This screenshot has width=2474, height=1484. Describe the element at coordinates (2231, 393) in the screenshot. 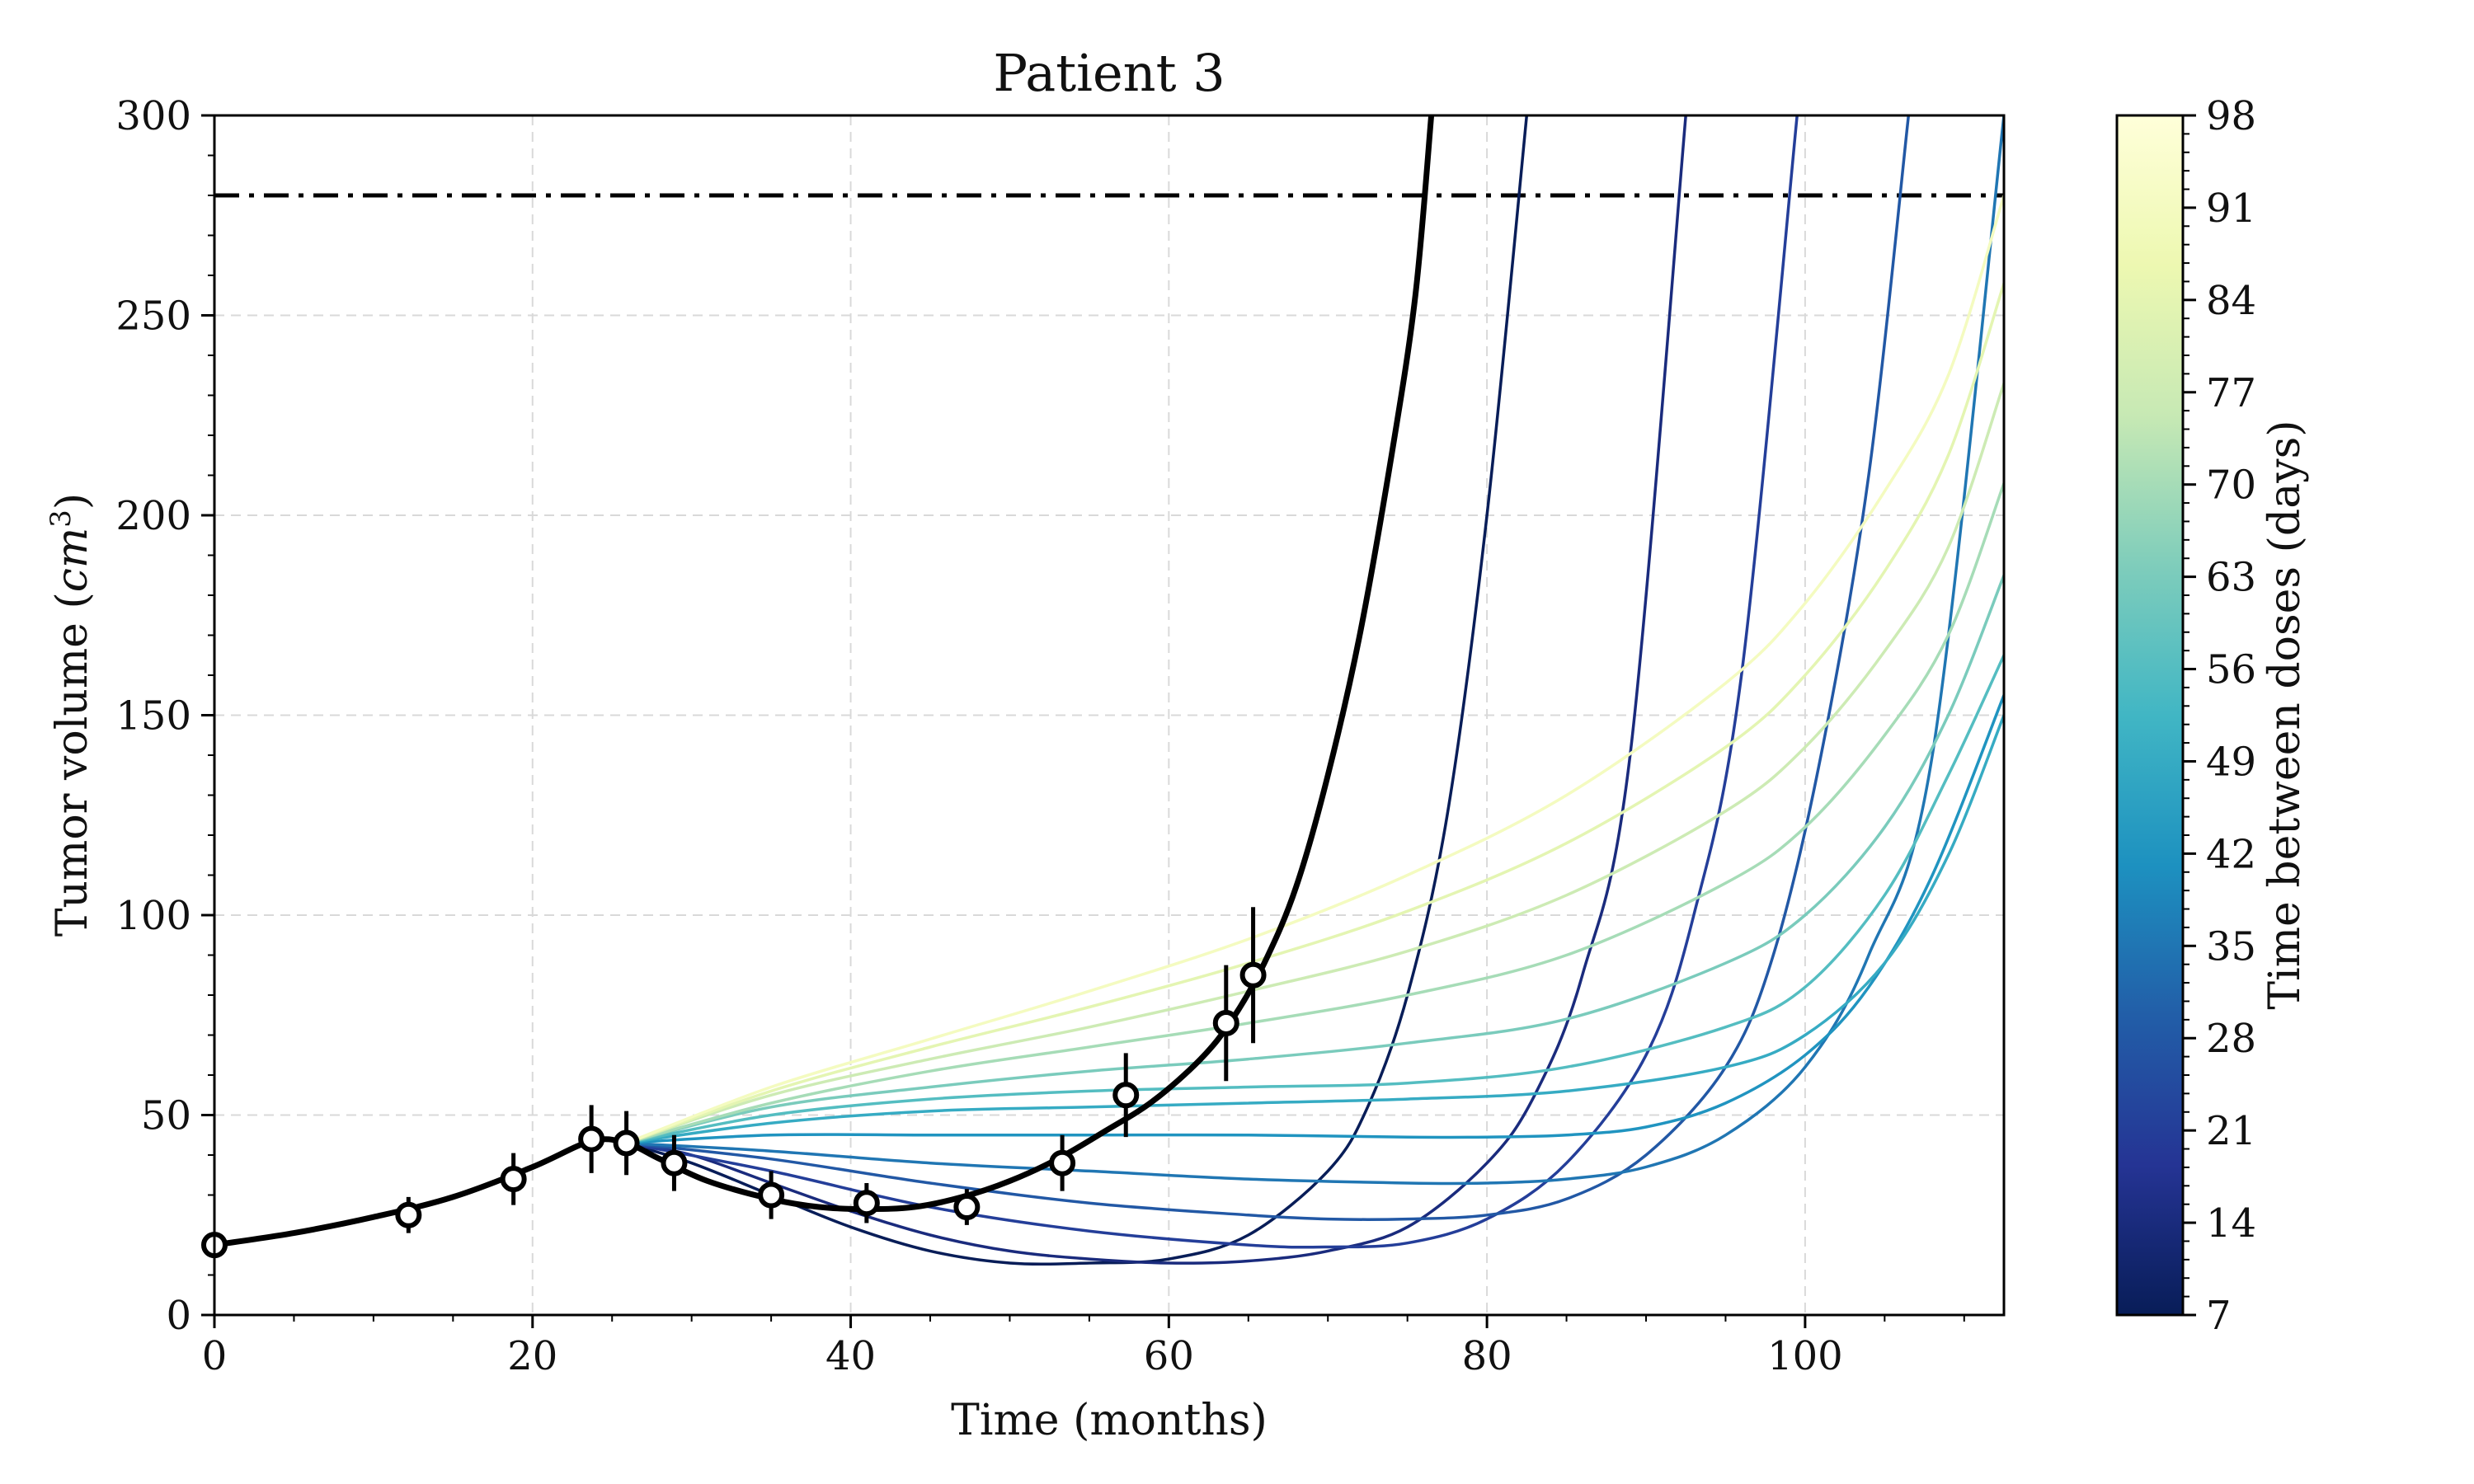

I see `colorbar-tick-label: 77` at that location.